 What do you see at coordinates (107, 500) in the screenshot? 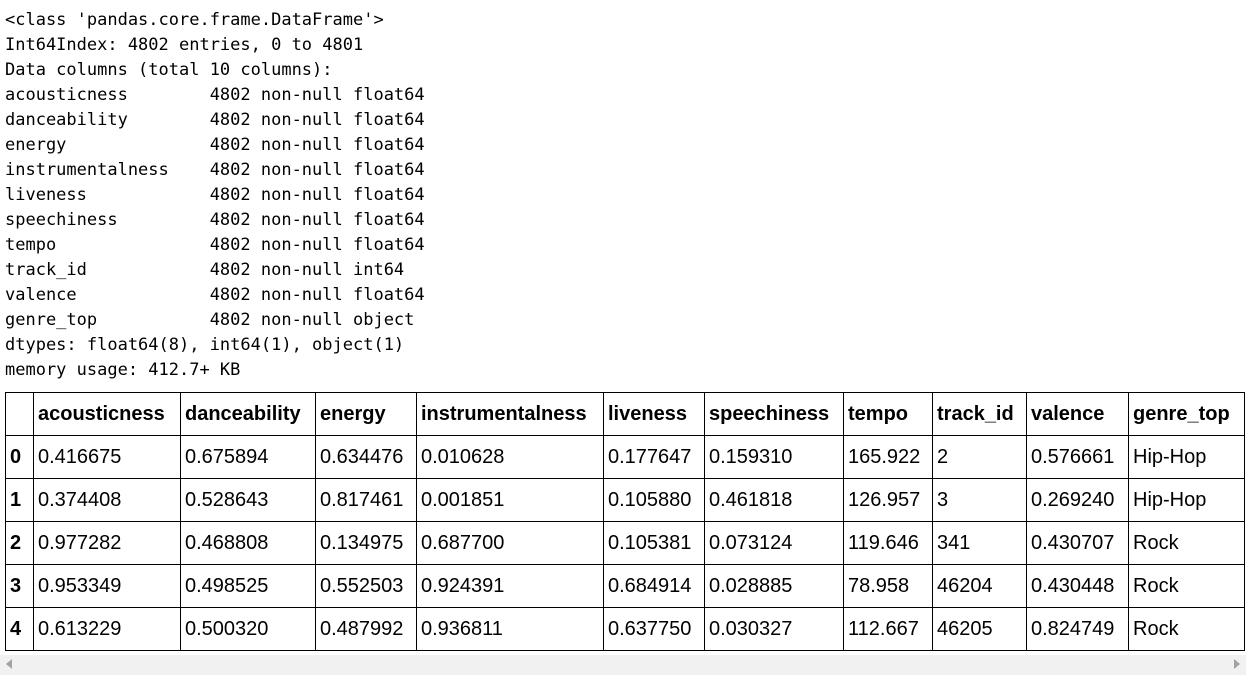
I see `table-cell: 0.374408` at bounding box center [107, 500].